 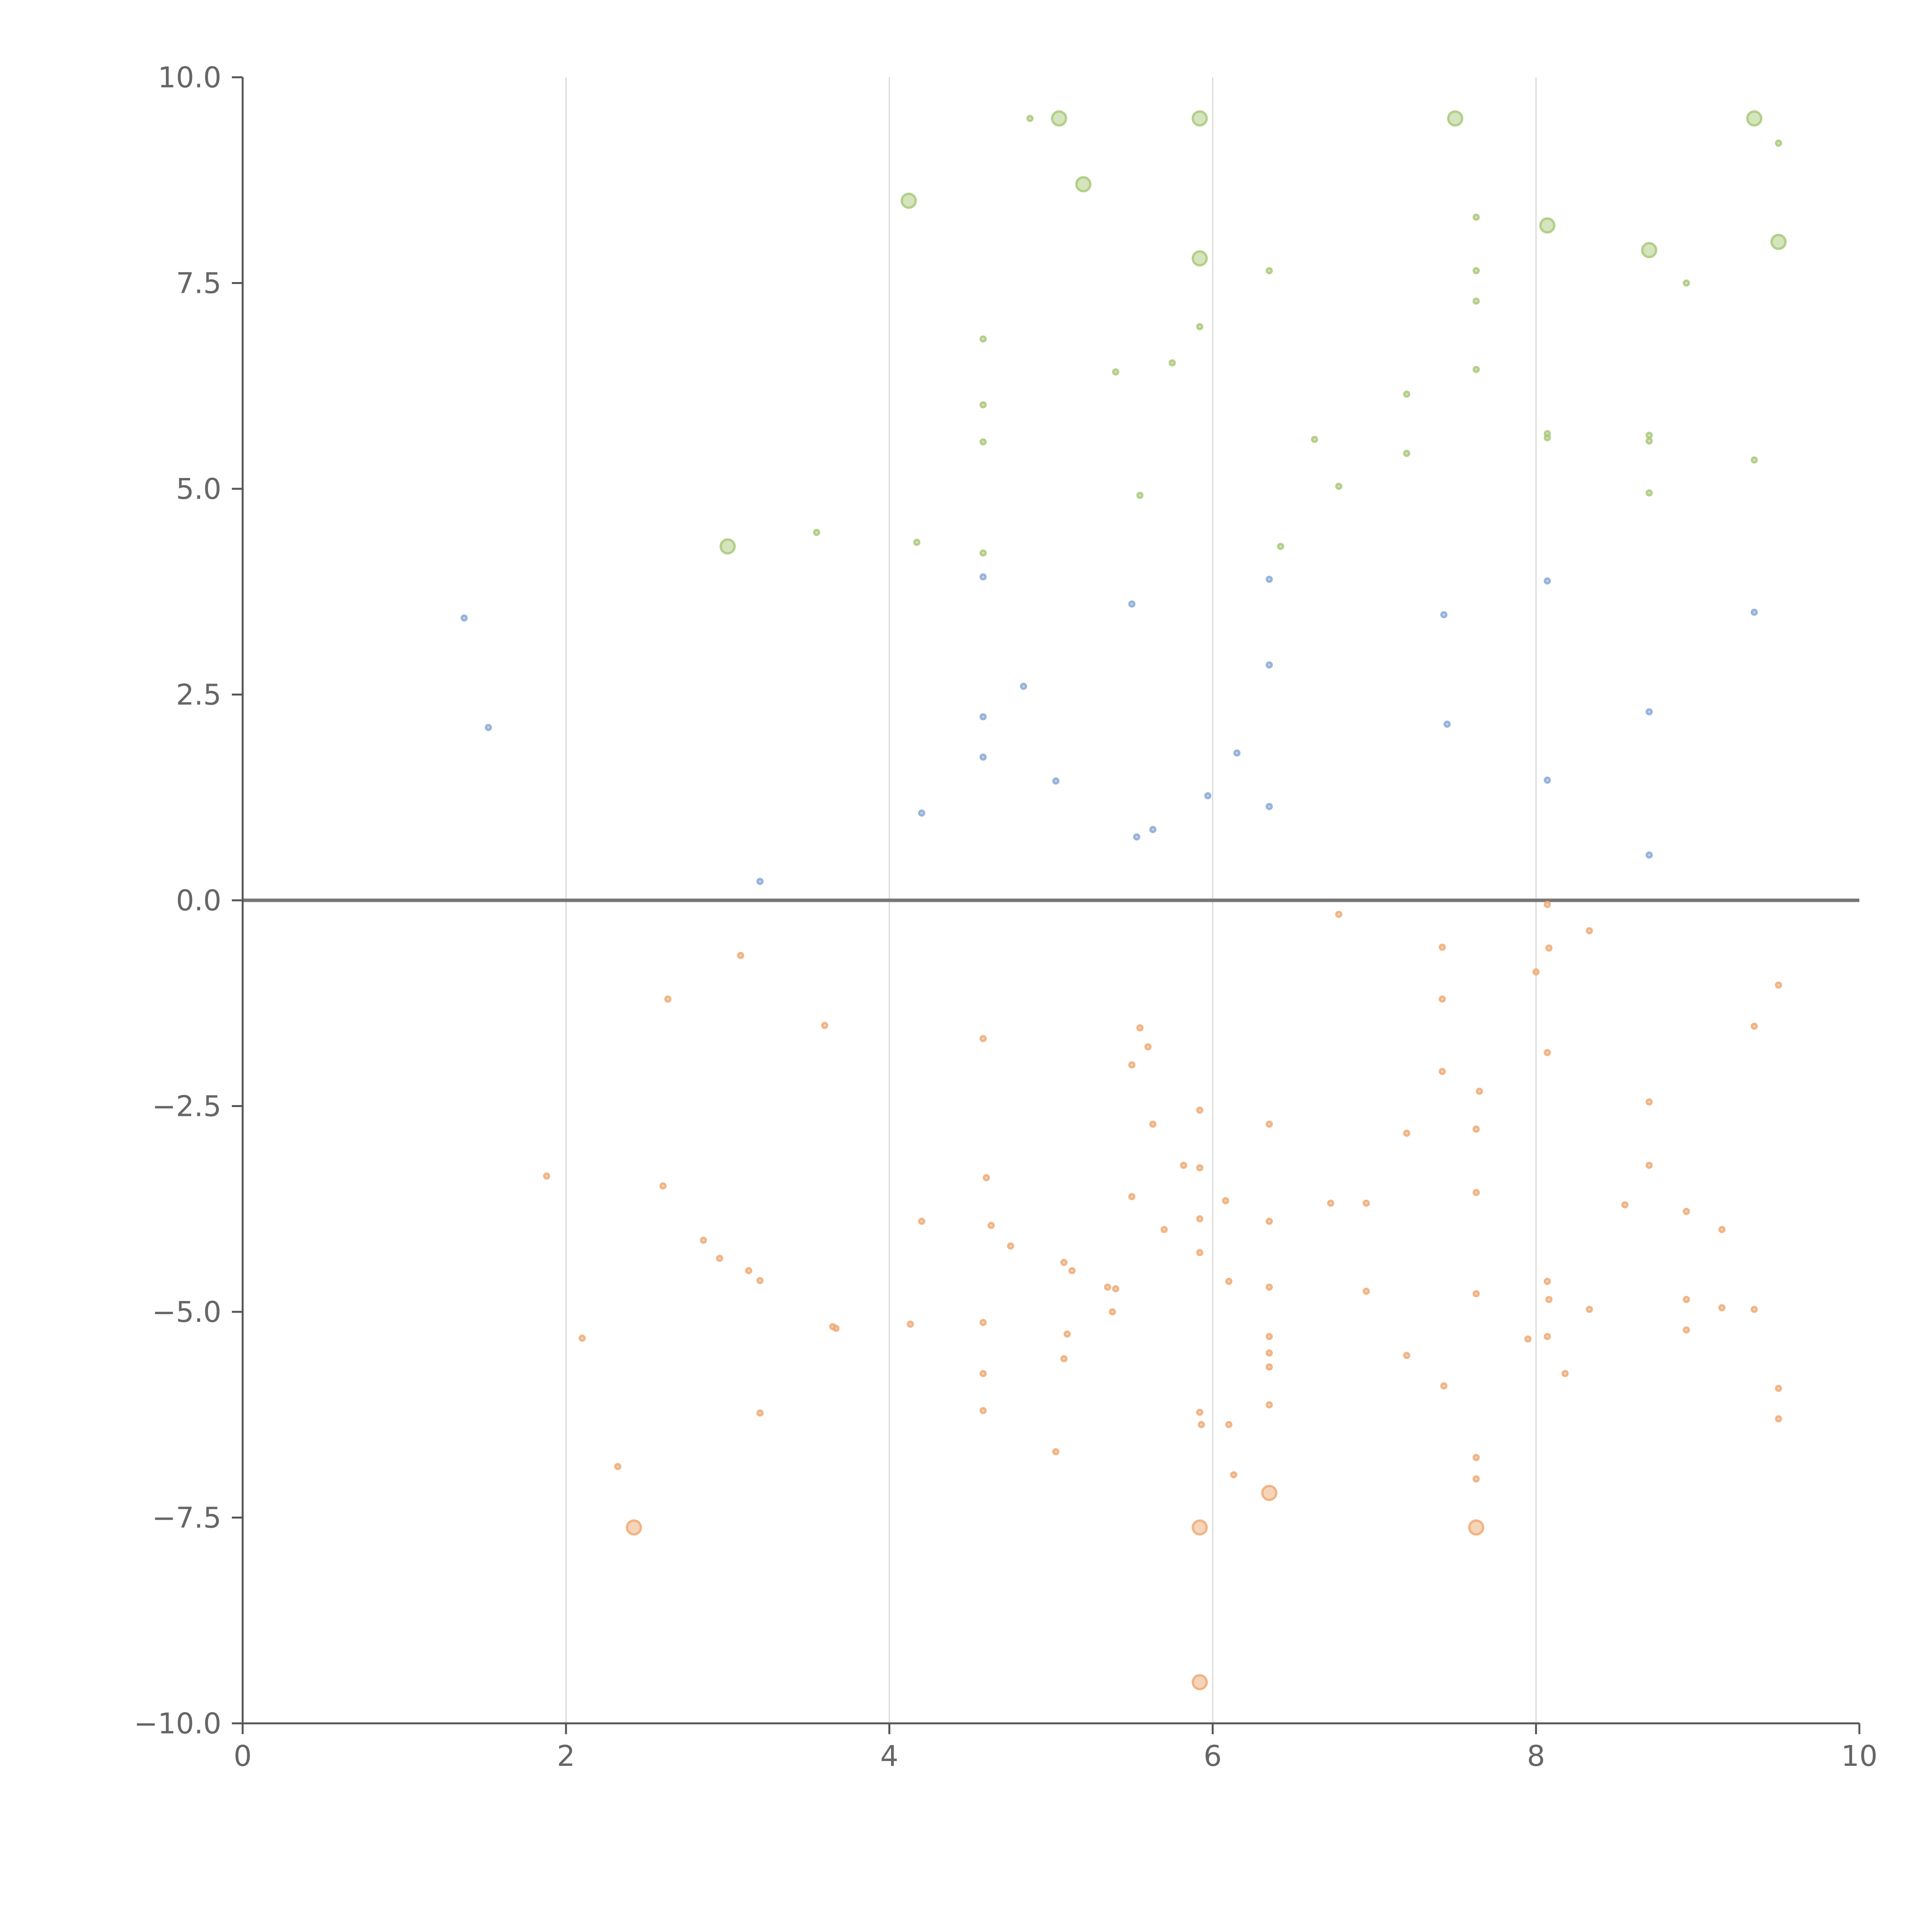 I want to click on y-tick-label: 7.5, so click(x=198, y=284).